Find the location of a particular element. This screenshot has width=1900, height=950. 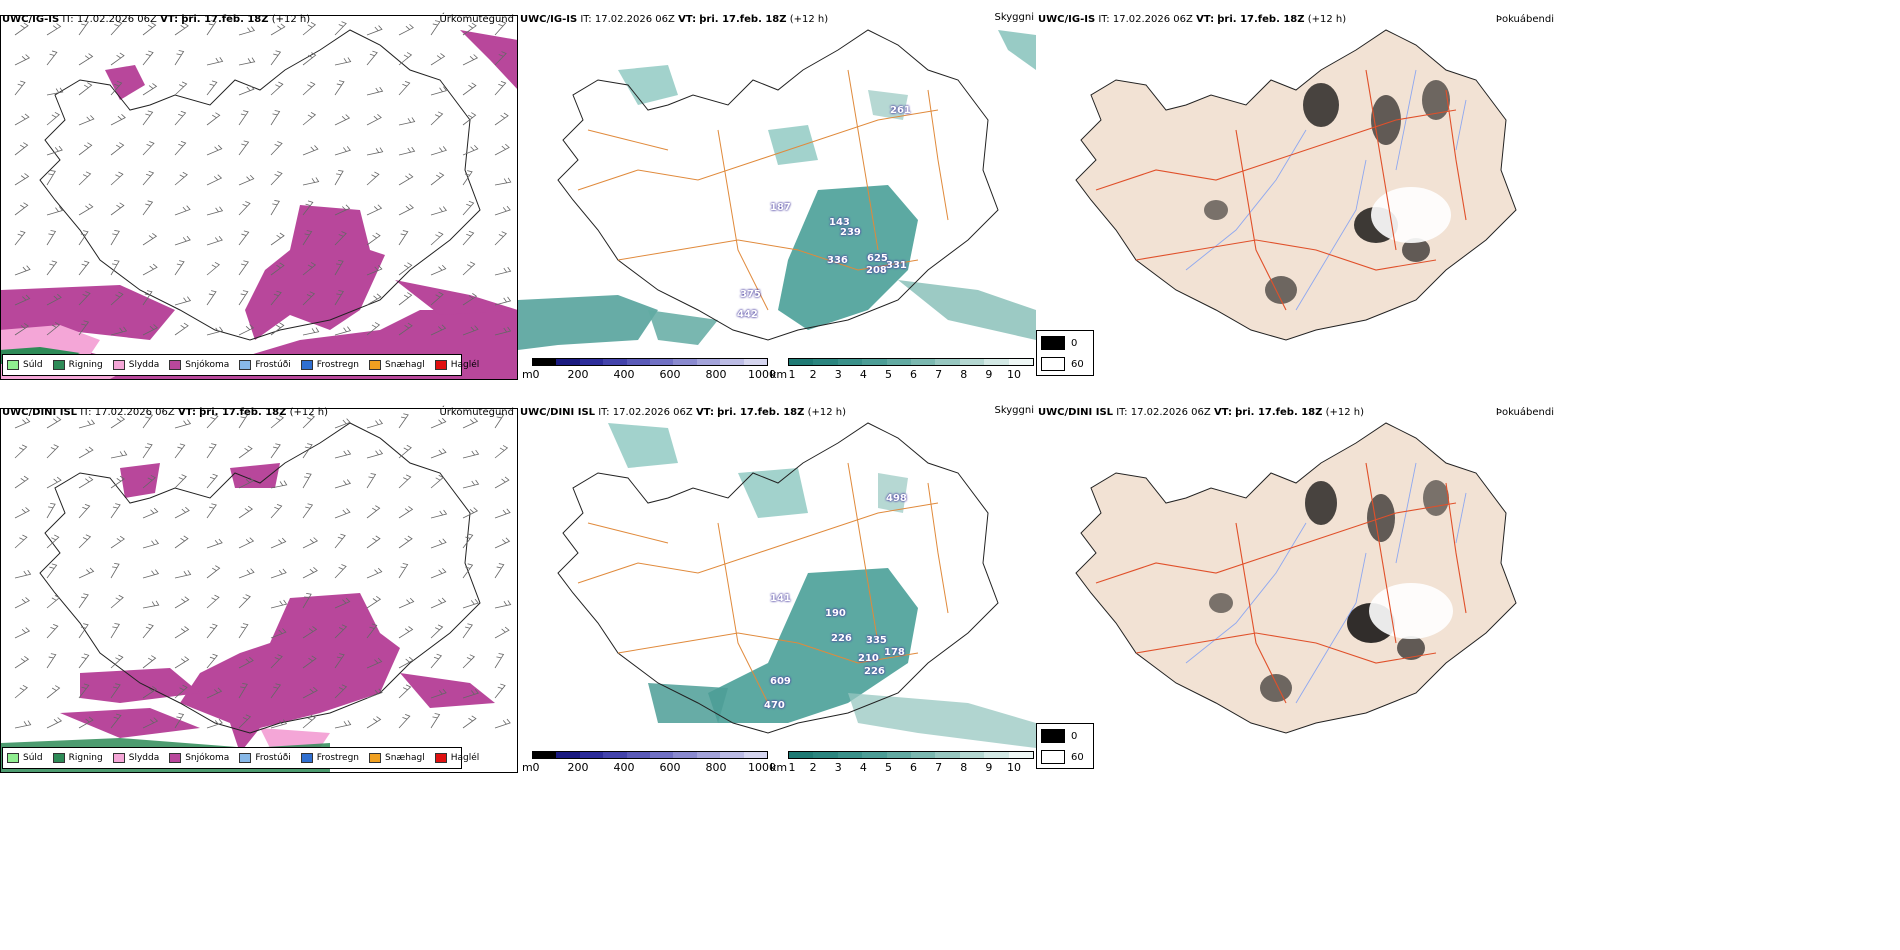

colorbar-tick: 4 is located at coordinates (863, 374).